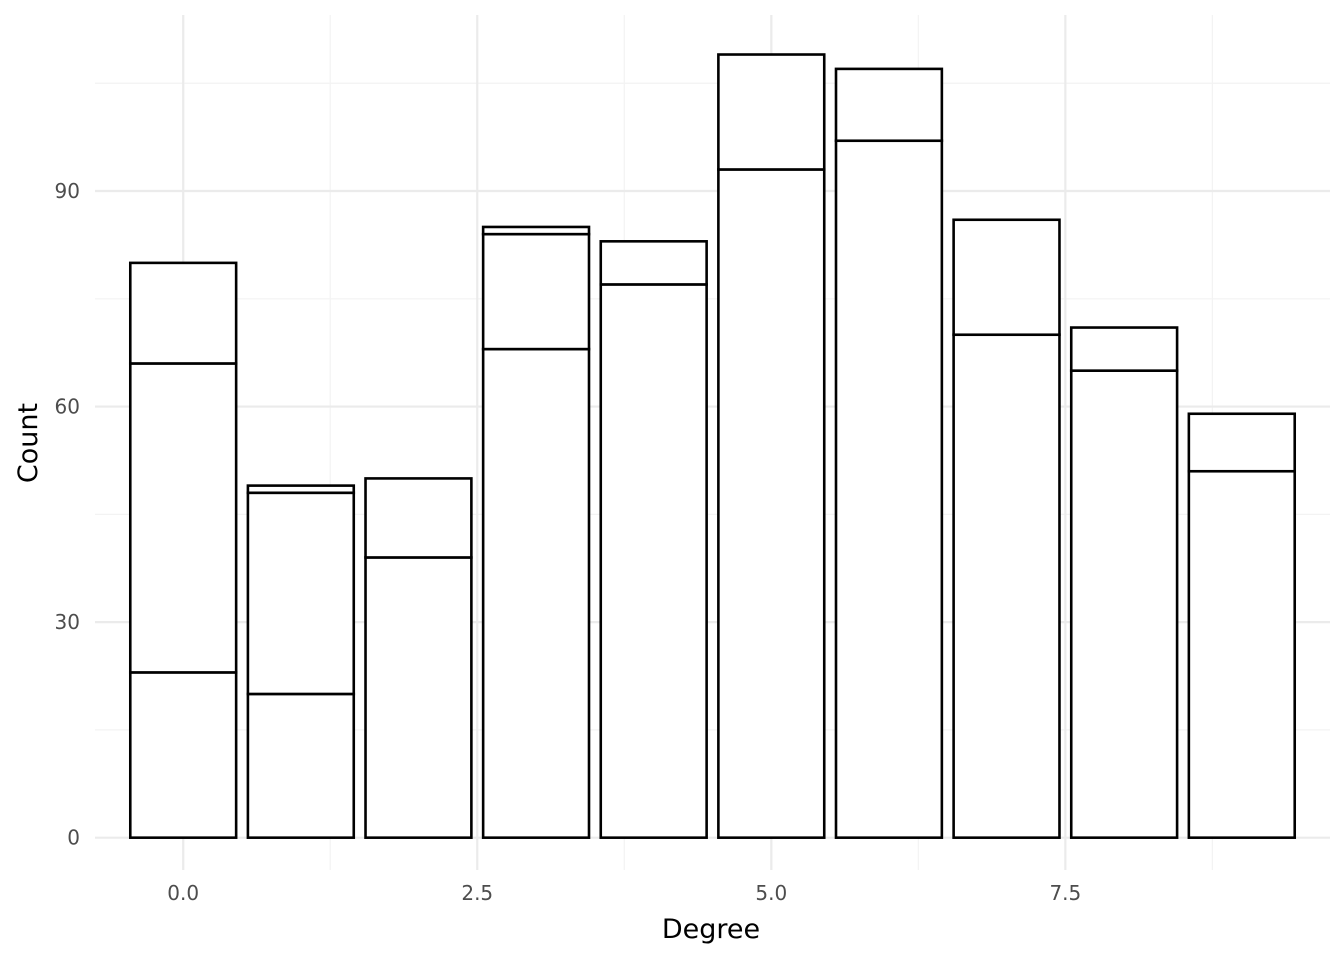 The image size is (1344, 960). I want to click on y-axis-title: Count, so click(28, 443).